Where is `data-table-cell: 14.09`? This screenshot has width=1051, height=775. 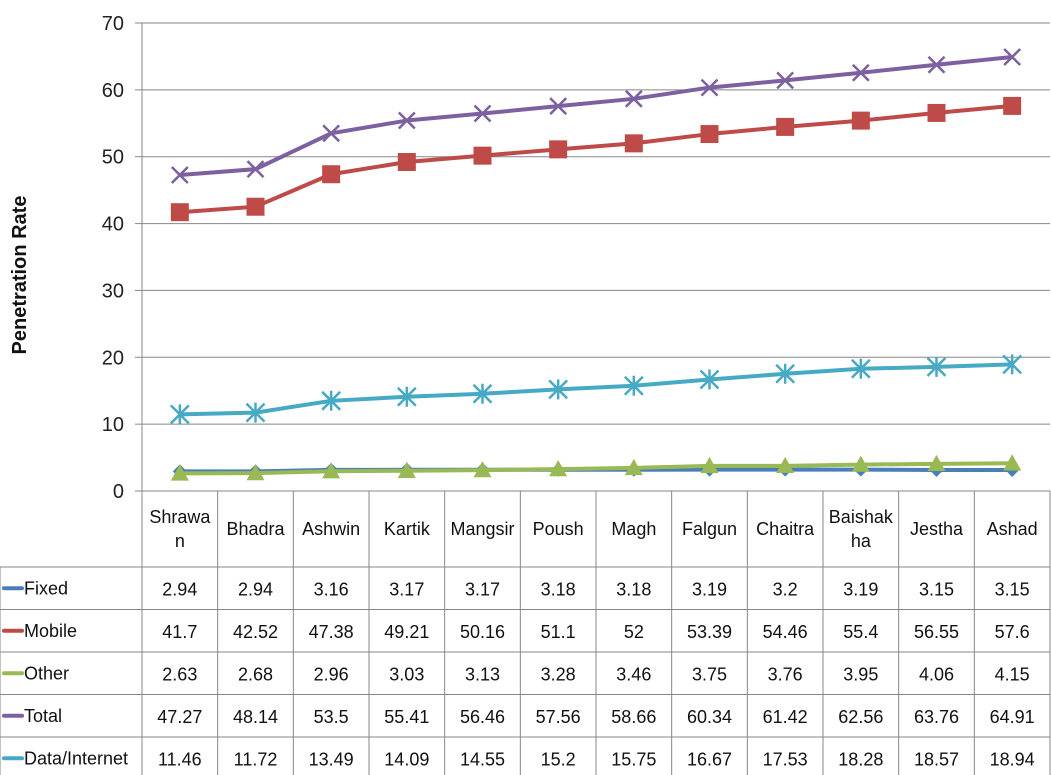
data-table-cell: 14.09 is located at coordinates (406, 759).